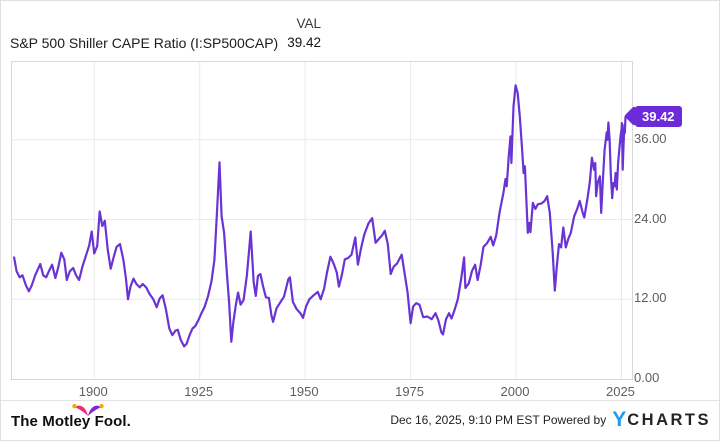  What do you see at coordinates (650, 218) in the screenshot?
I see `y-axis-tick-label: 24.00` at bounding box center [650, 218].